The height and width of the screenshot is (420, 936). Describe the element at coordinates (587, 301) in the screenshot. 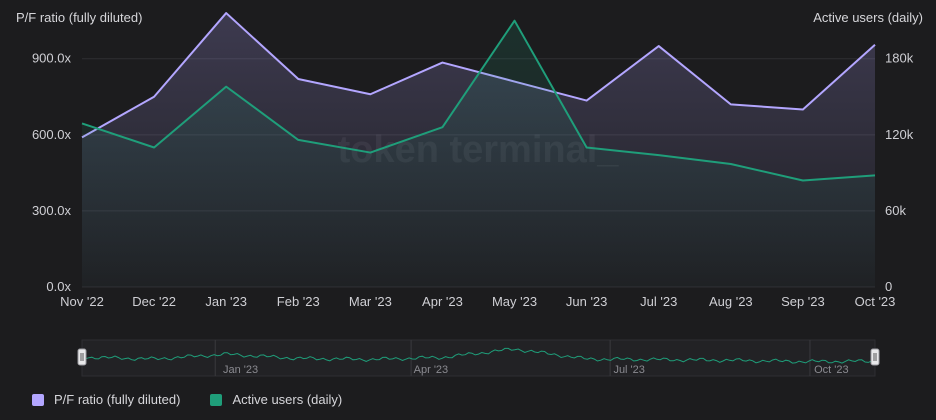

I see `x-tick-label: Jun '23` at that location.